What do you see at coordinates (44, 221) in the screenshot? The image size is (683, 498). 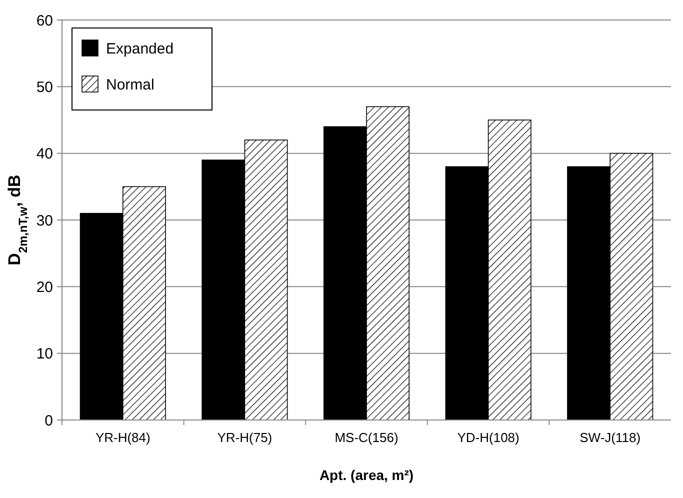 I see `y-tick-label: 30` at bounding box center [44, 221].